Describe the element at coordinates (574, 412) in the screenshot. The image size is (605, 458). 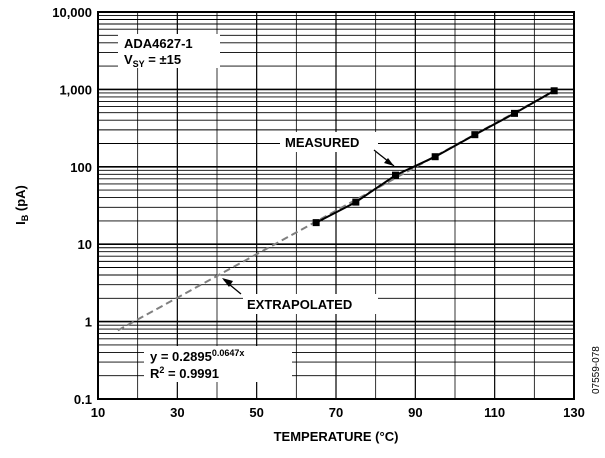
I see `x-tick-label: 130` at that location.